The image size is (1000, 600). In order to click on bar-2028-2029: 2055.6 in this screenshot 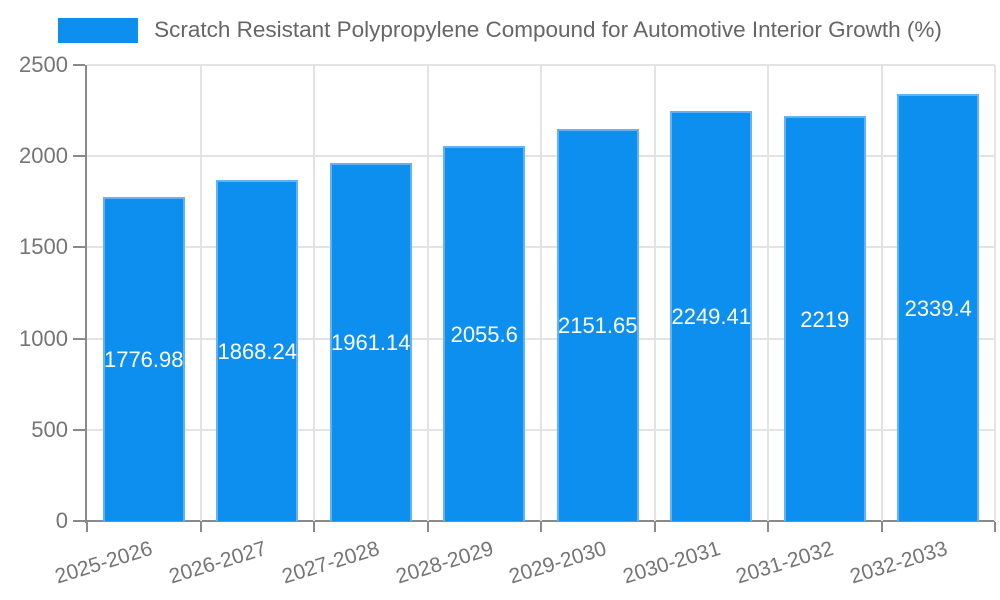, I will do `click(484, 333)`.